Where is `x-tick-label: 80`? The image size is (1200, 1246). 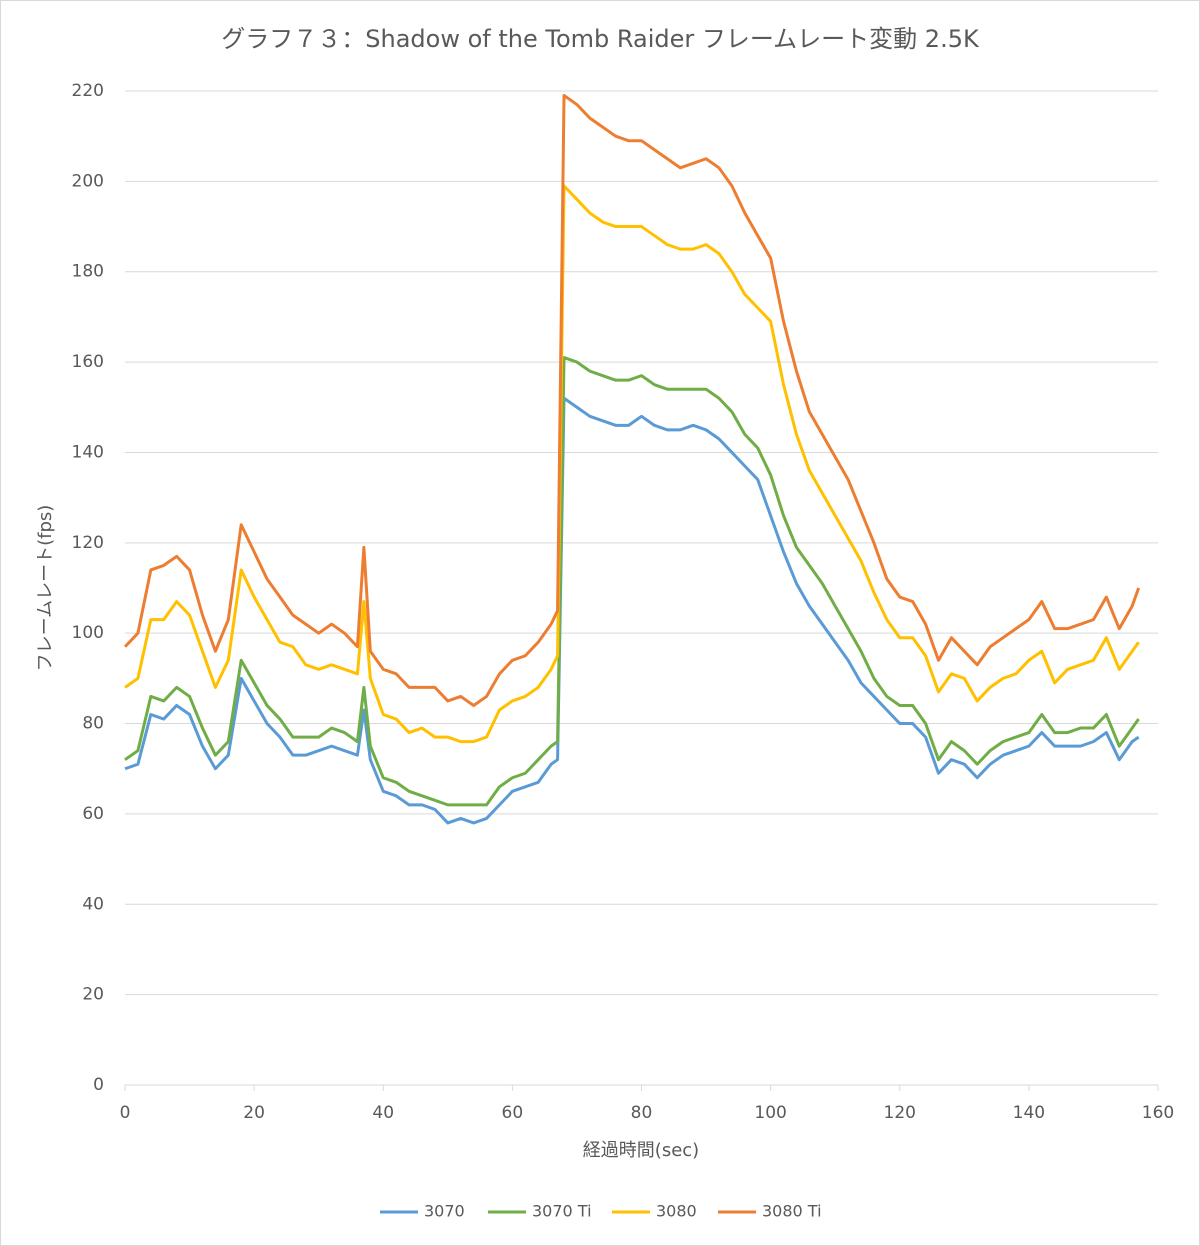 x-tick-label: 80 is located at coordinates (642, 1113).